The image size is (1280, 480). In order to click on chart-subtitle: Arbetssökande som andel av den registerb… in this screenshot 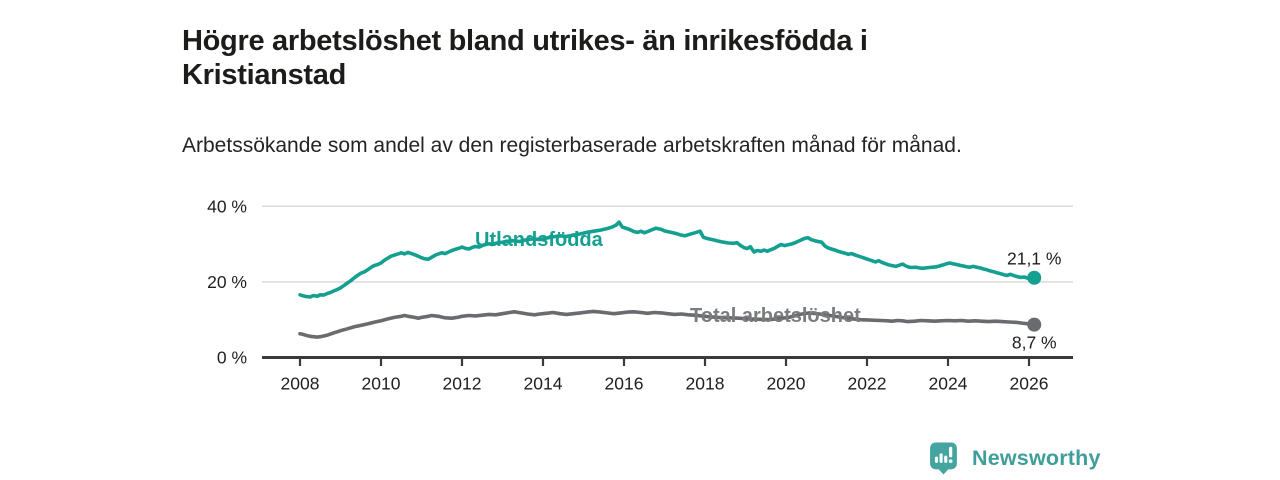, I will do `click(572, 145)`.